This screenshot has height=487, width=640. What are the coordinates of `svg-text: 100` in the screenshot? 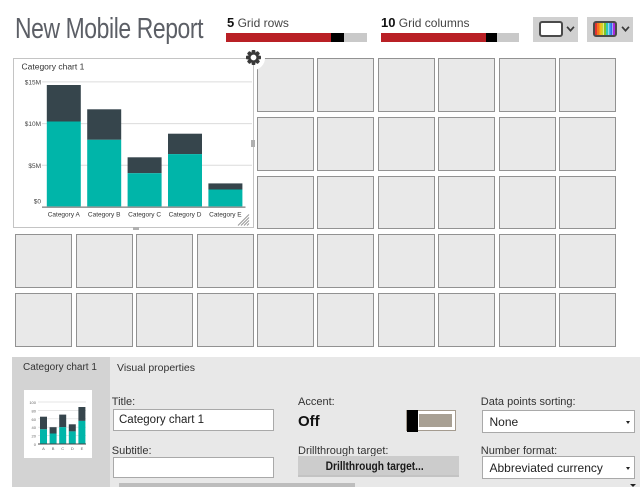 It's located at (32, 402).